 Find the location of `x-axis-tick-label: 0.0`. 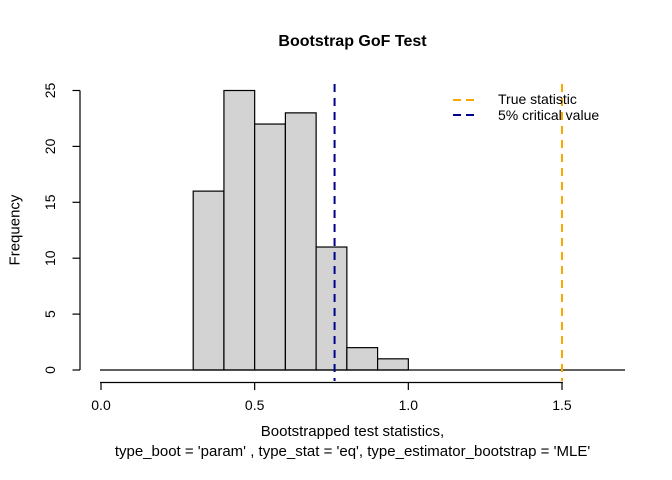

x-axis-tick-label: 0.0 is located at coordinates (101, 405).